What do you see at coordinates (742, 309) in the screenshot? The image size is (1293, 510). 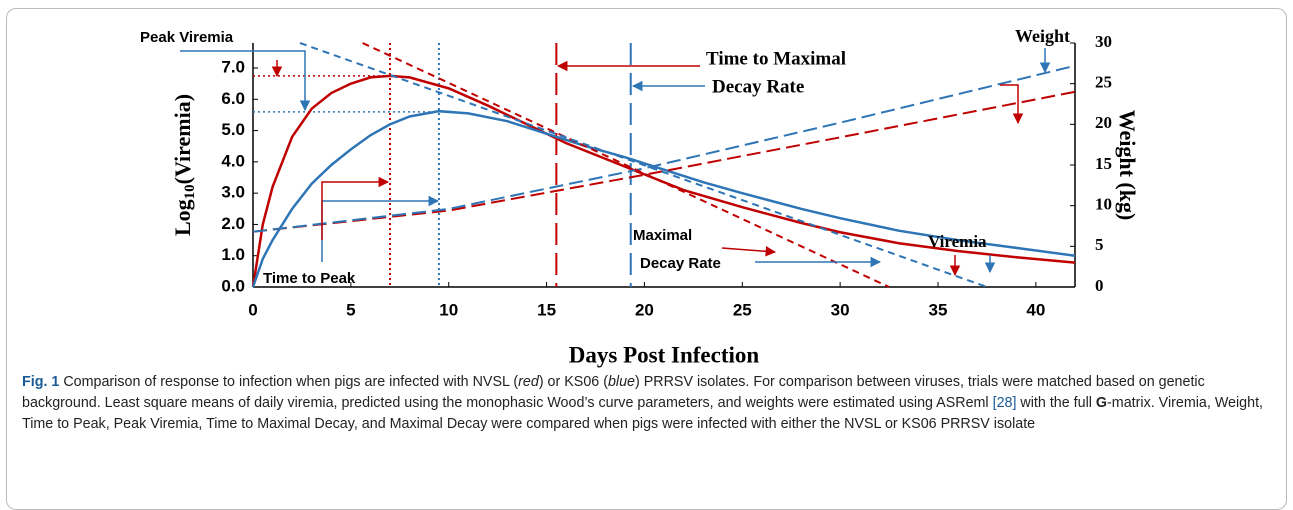 I see `x-tick-label: 25` at bounding box center [742, 309].